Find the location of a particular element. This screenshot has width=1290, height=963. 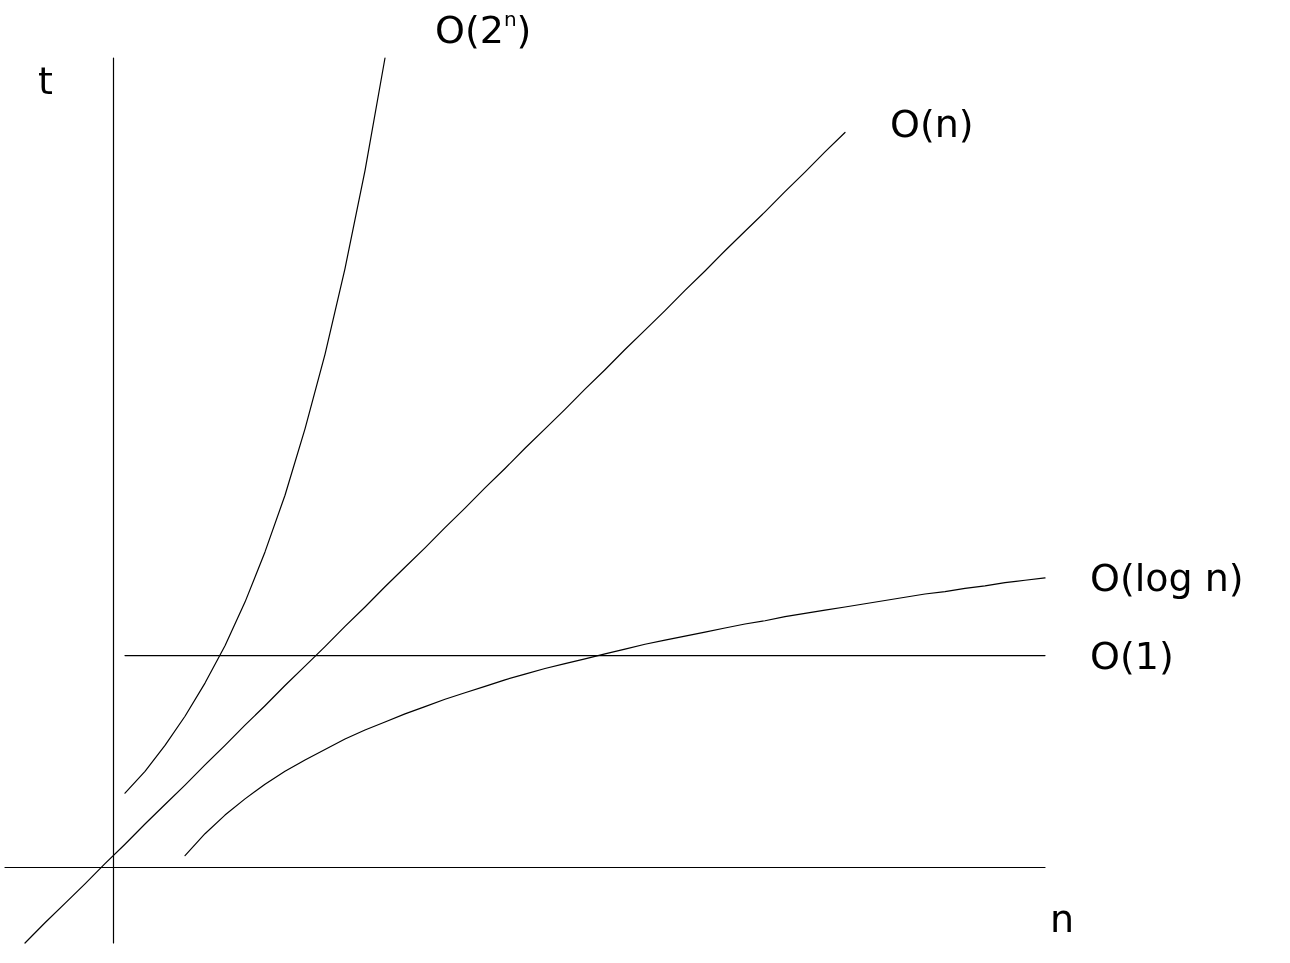

series-label: O(1) is located at coordinates (1132, 655).